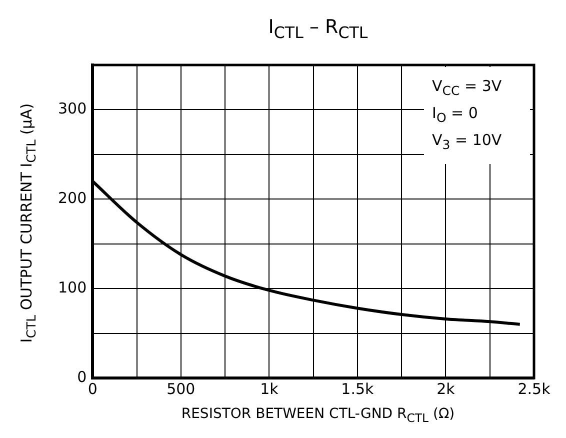 The height and width of the screenshot is (438, 566). I want to click on y-tick-label: 0, so click(82, 377).